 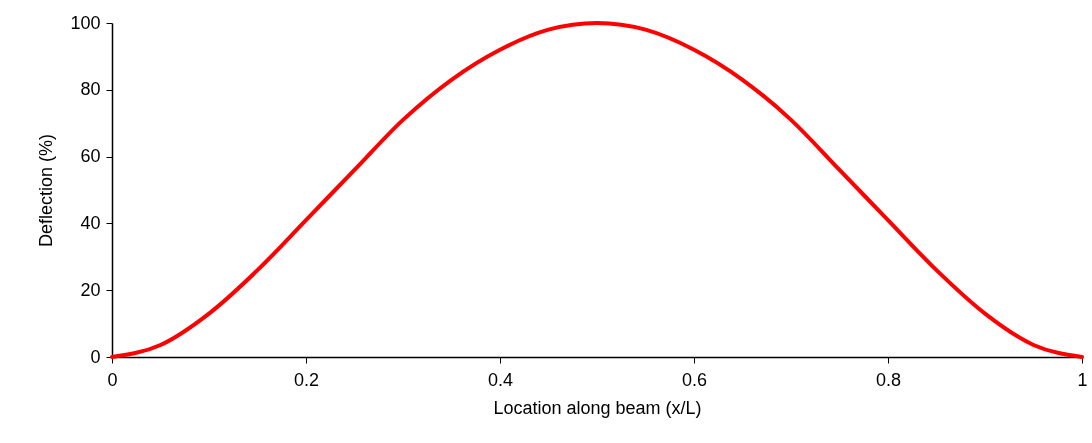 I want to click on x-tick-label: 0.6, so click(x=694, y=379).